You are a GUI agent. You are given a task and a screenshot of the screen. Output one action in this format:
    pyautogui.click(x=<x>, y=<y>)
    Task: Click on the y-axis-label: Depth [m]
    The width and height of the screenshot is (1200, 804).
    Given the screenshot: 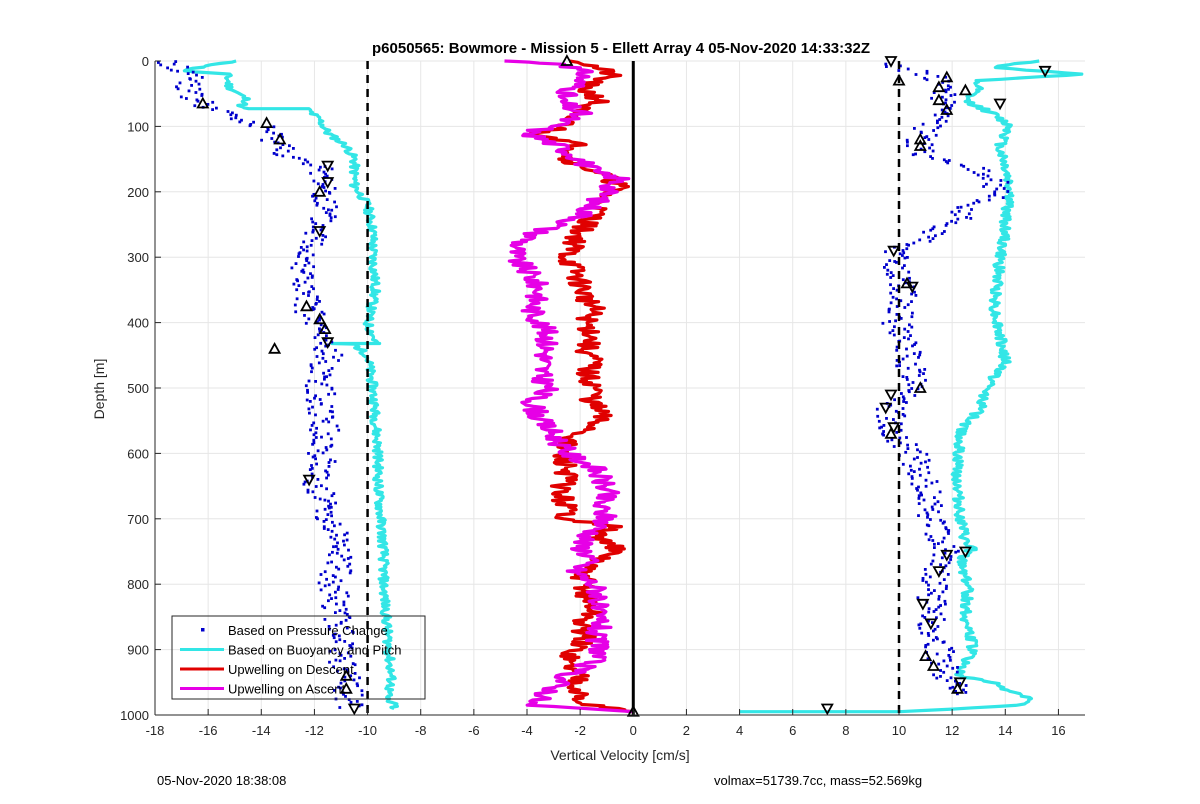 What is the action you would take?
    pyautogui.click(x=99, y=389)
    